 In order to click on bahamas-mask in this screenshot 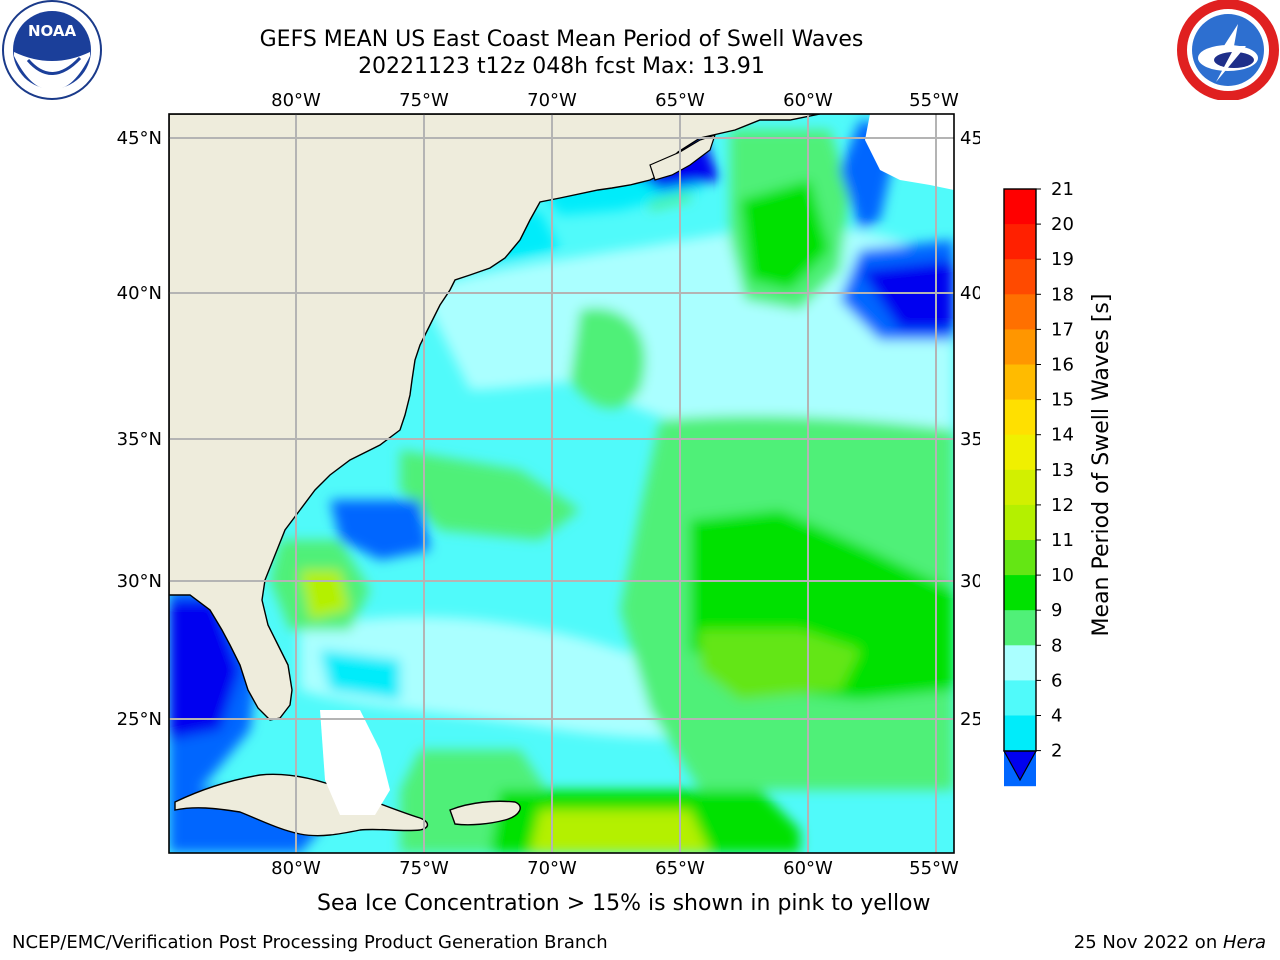, I will do `click(355, 762)`.